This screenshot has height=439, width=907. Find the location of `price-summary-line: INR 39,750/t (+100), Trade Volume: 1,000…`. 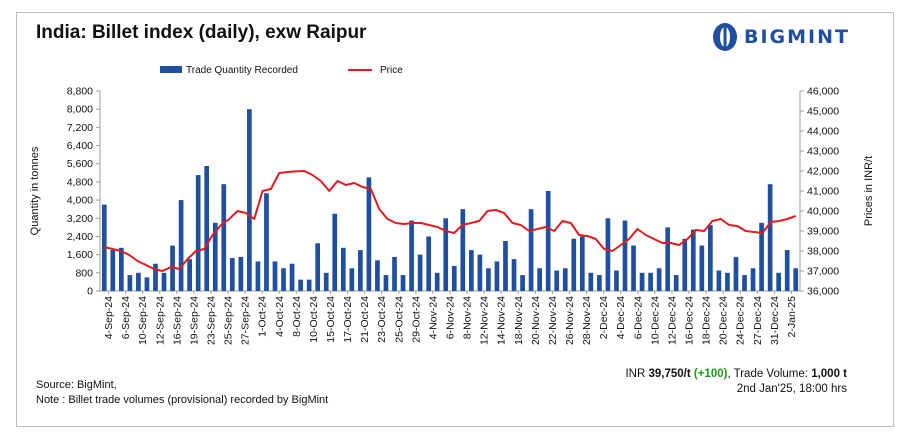

price-summary-line: INR 39,750/t (+100), Trade Volume: 1,000… is located at coordinates (736, 374).